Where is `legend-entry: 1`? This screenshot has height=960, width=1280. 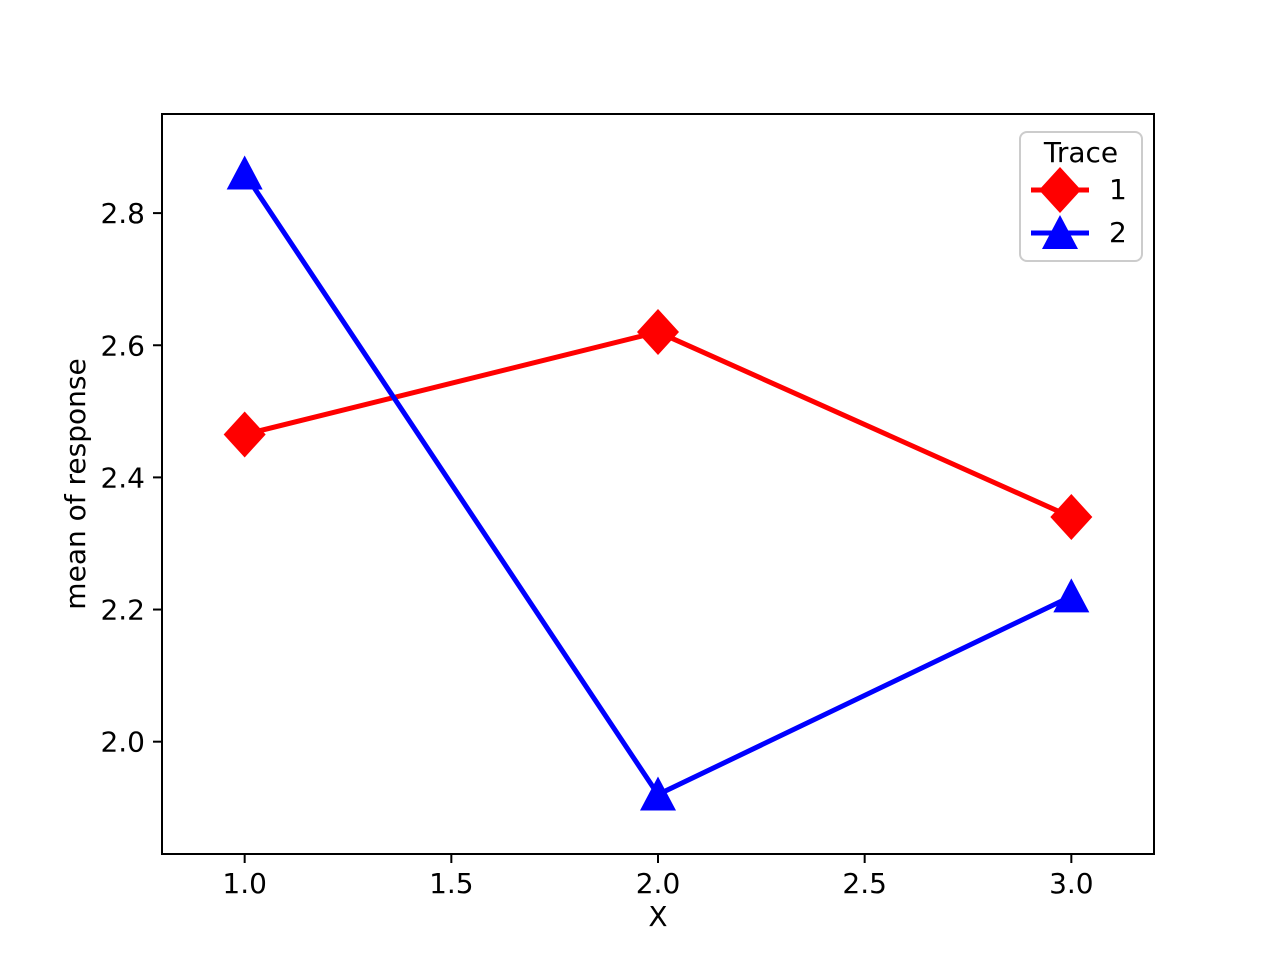 legend-entry: 1 is located at coordinates (1081, 189).